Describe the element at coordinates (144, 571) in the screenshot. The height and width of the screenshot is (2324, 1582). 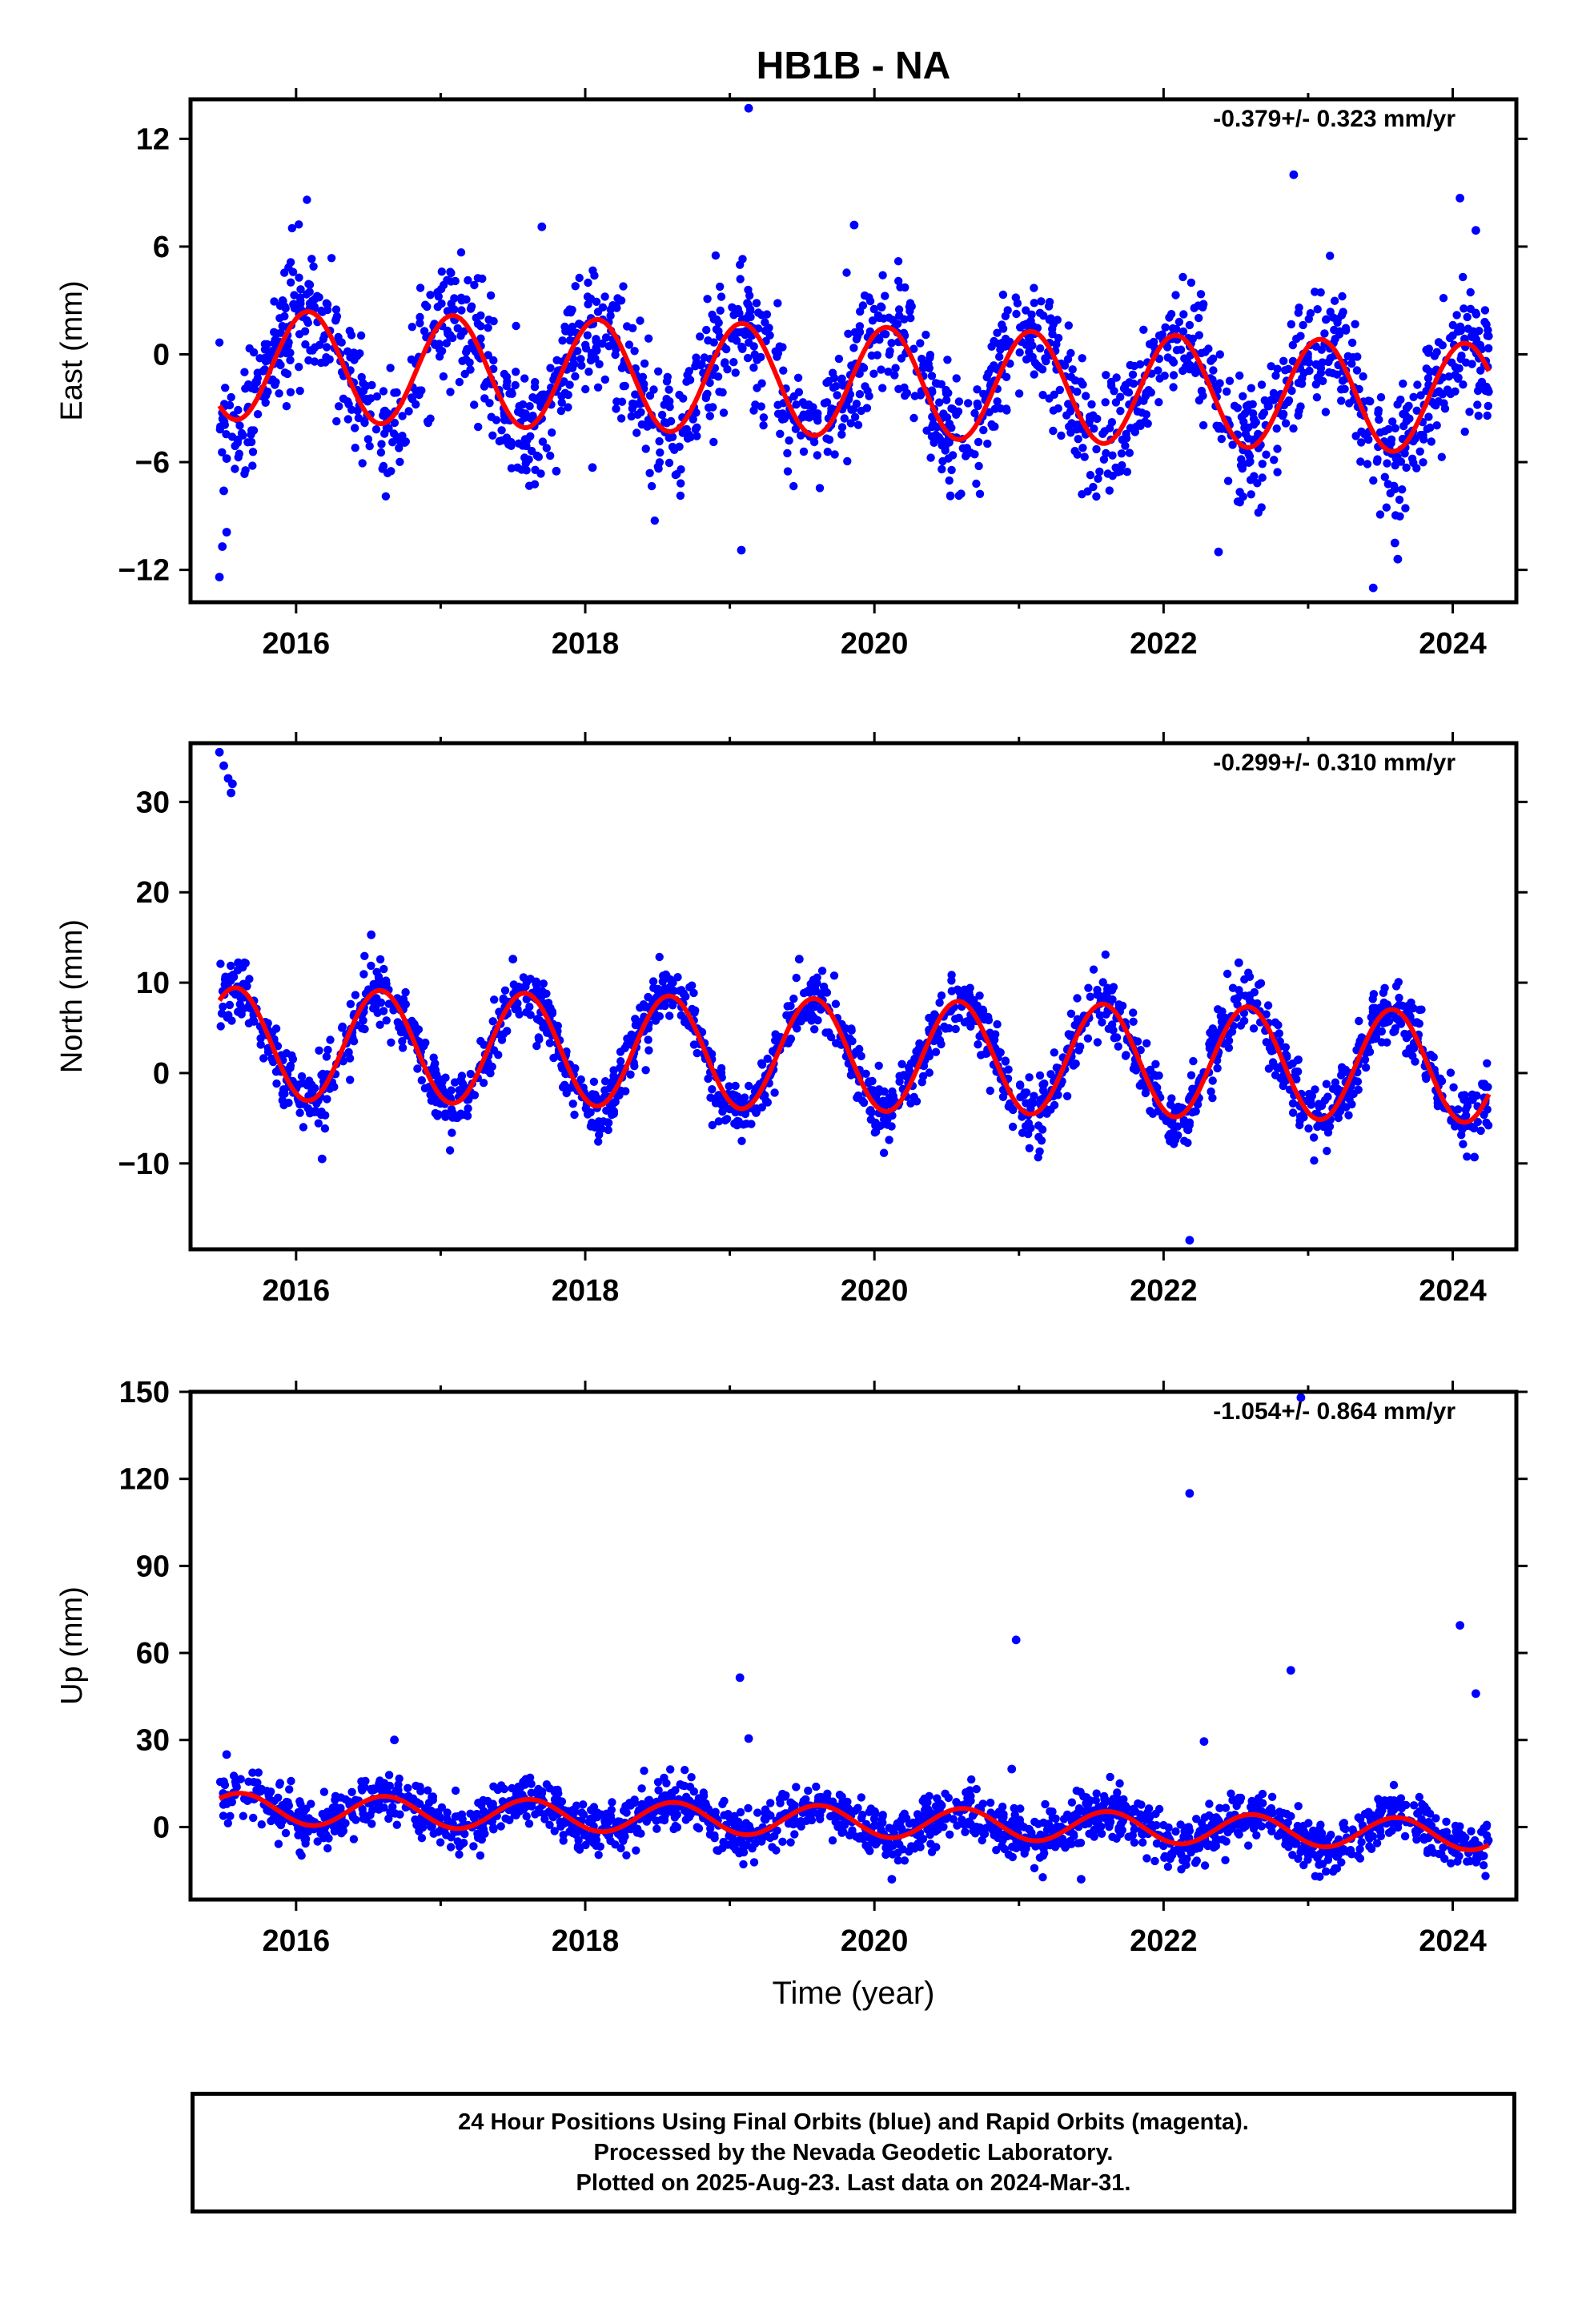
I see `y-tick-label: −12` at that location.